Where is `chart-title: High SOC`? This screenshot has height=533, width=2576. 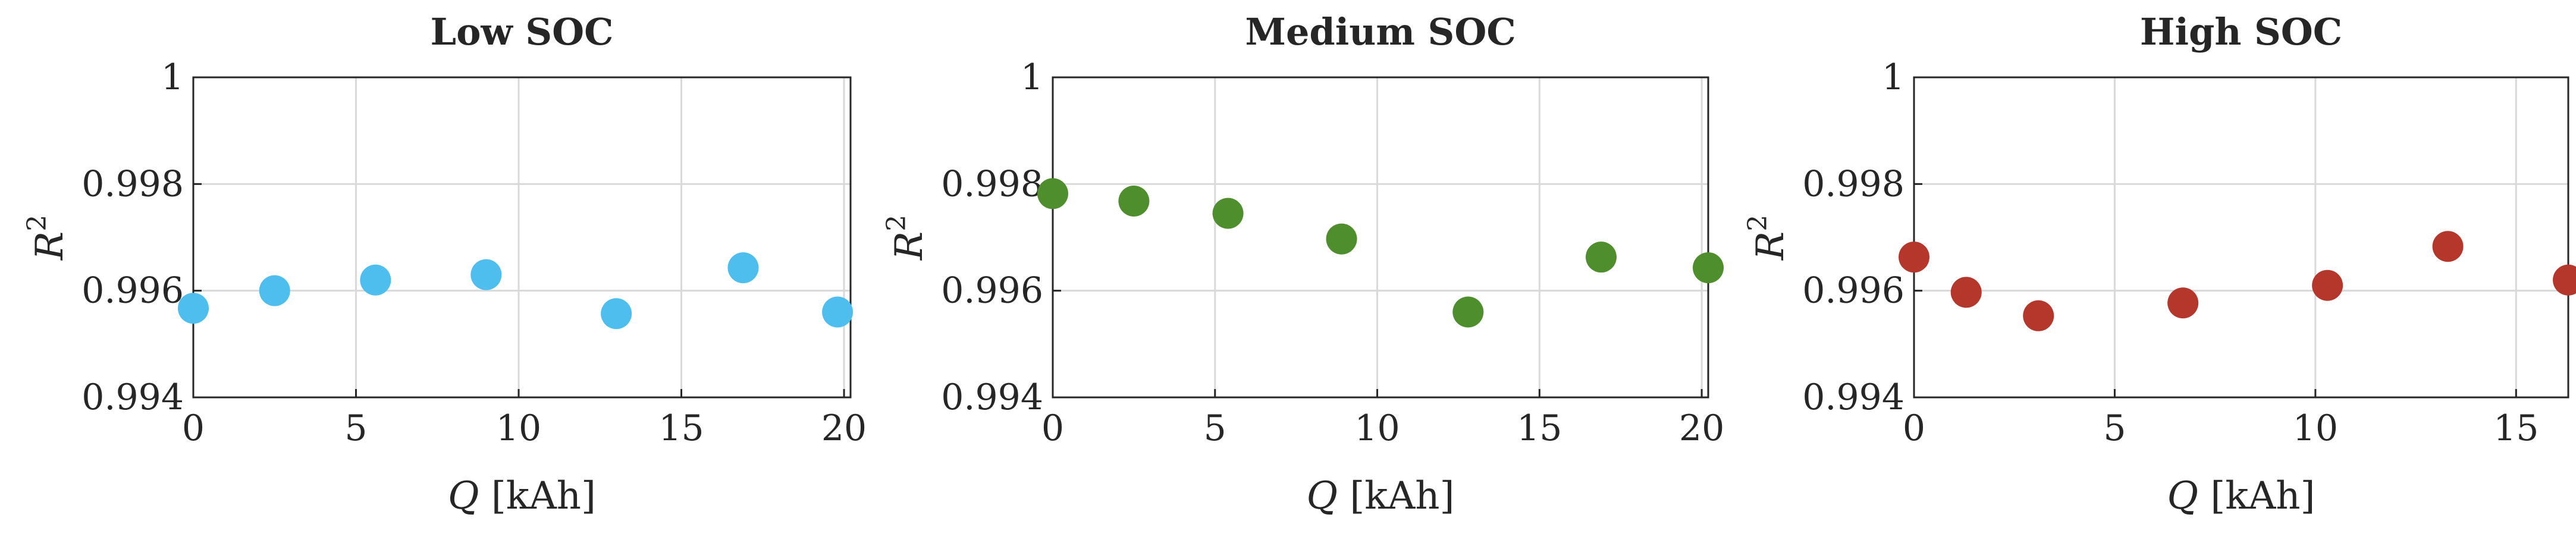
chart-title: High SOC is located at coordinates (2241, 32).